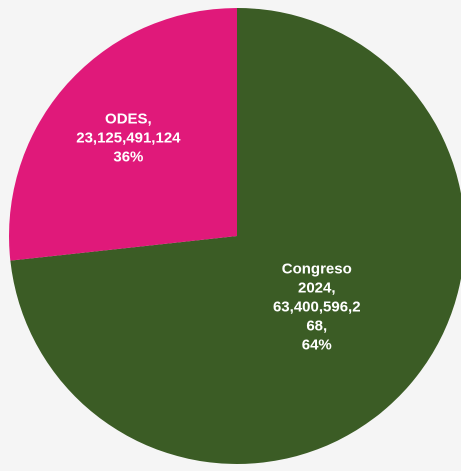 Image resolution: width=461 pixels, height=471 pixels. I want to click on data-label-line: 23,125,491,124, so click(128, 138).